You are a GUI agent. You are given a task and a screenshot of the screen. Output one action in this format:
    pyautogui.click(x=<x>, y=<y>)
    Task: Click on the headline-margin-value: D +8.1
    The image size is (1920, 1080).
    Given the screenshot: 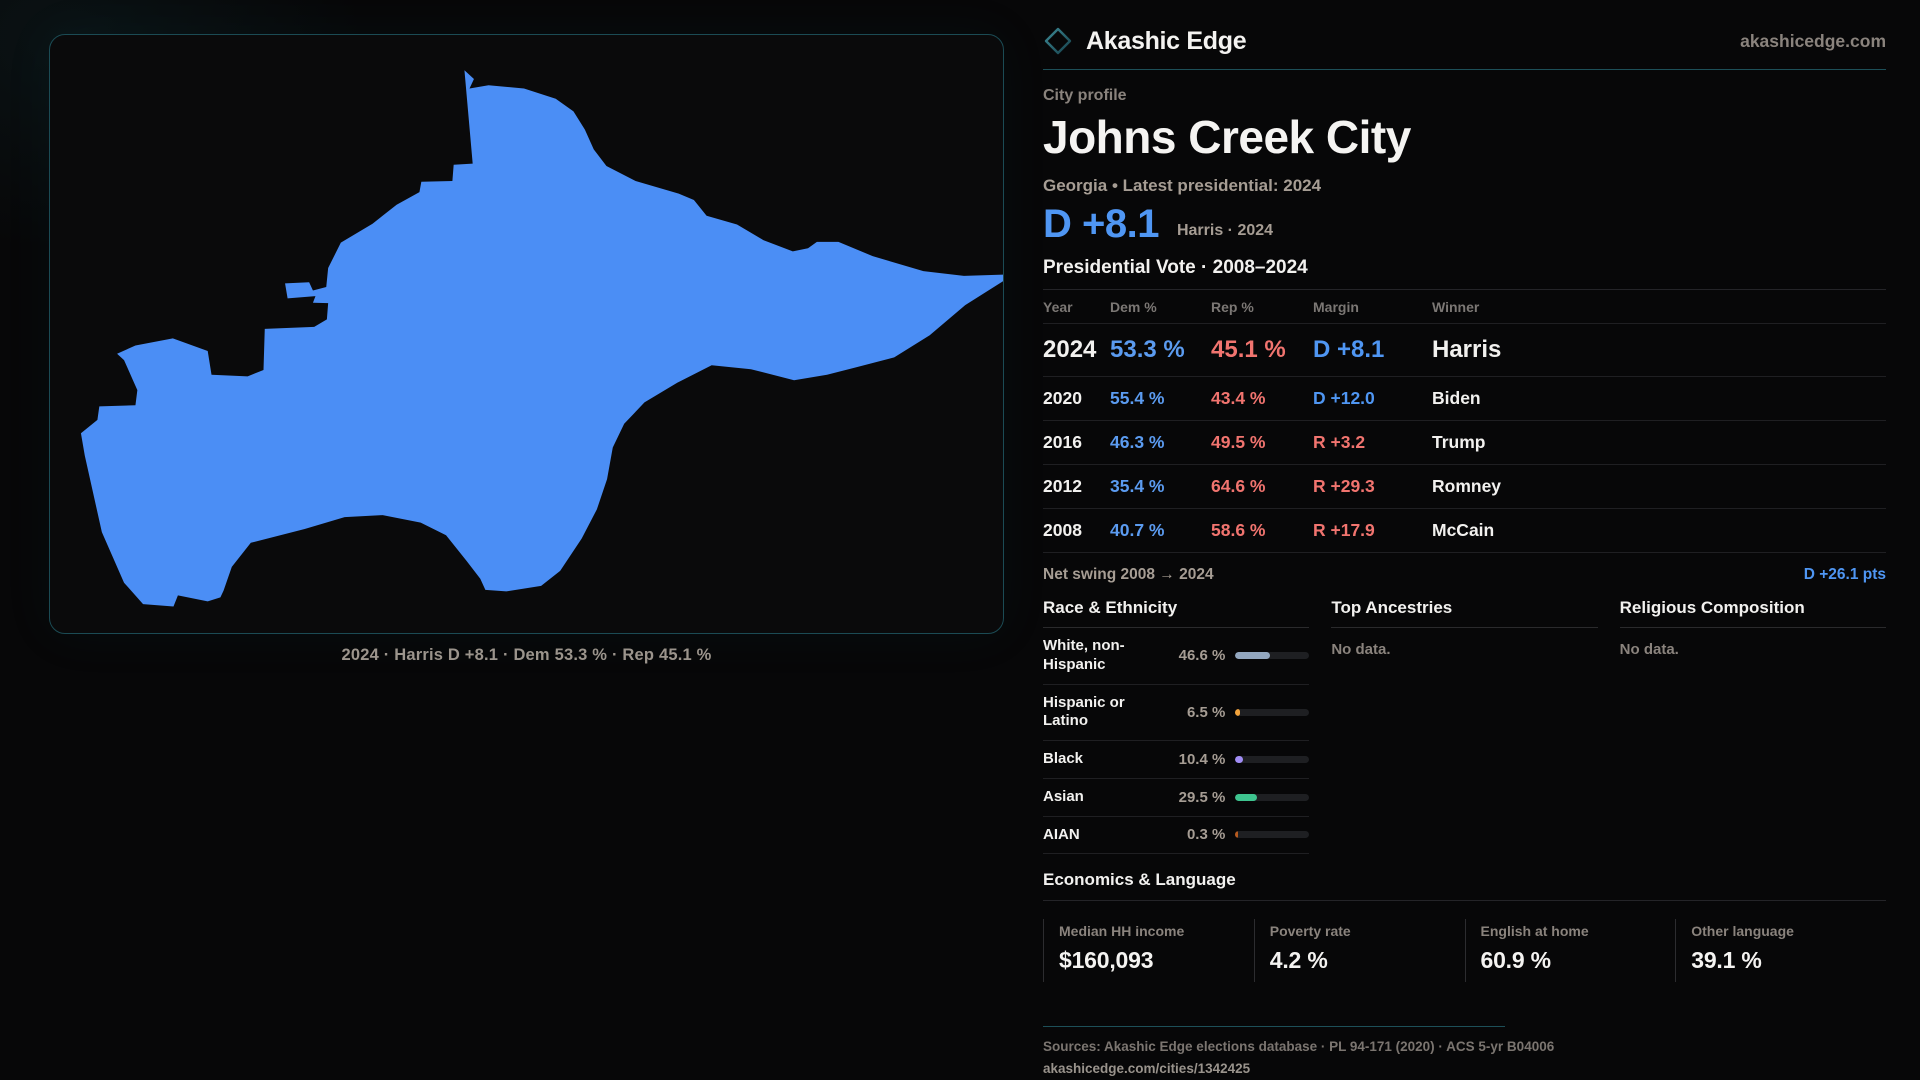 What is the action you would take?
    pyautogui.click(x=1101, y=224)
    